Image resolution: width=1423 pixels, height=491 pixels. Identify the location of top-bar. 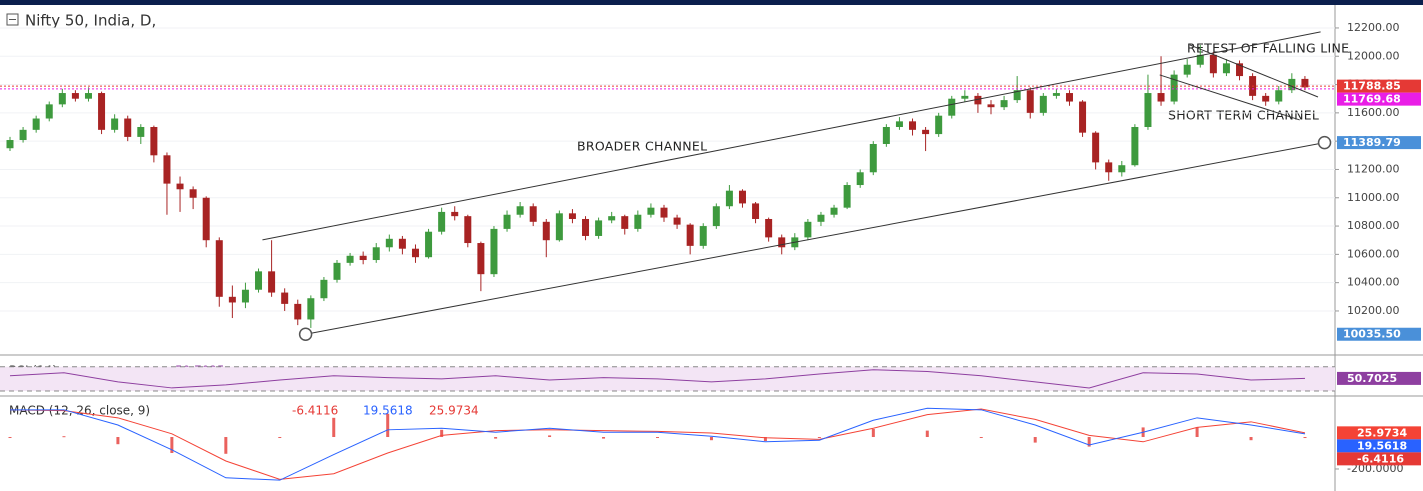
(711, 2).